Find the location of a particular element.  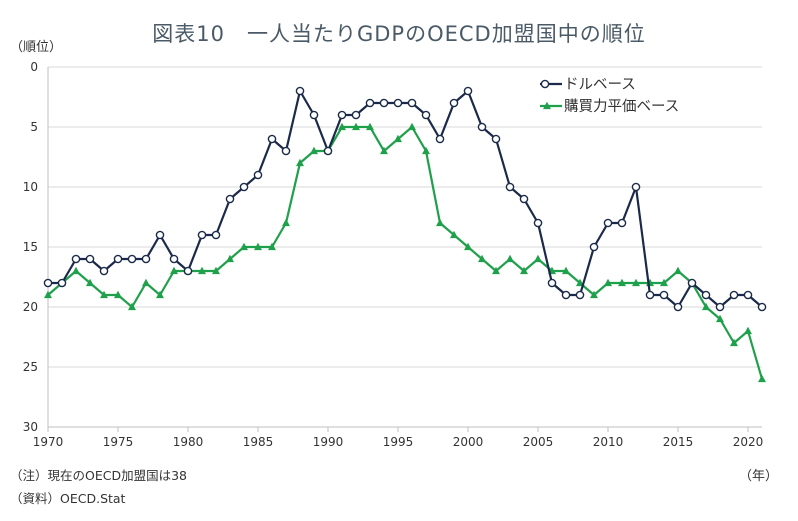

x-tick-label: 2015 is located at coordinates (678, 442).